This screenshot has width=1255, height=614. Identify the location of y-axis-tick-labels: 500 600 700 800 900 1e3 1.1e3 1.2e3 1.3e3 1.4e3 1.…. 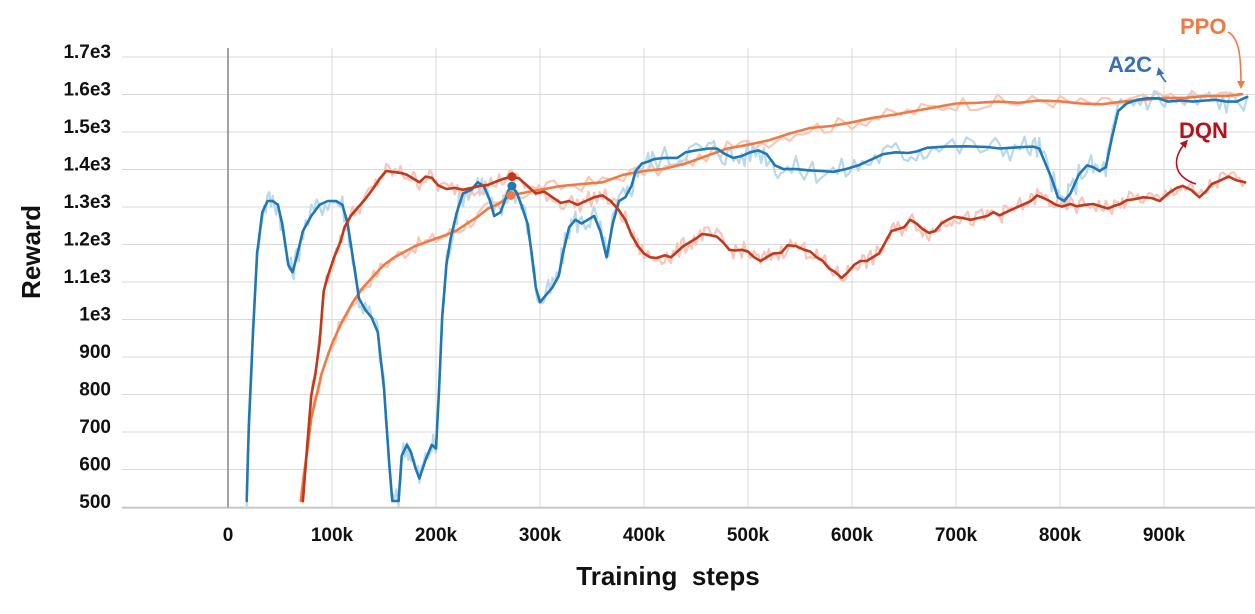
(87, 277).